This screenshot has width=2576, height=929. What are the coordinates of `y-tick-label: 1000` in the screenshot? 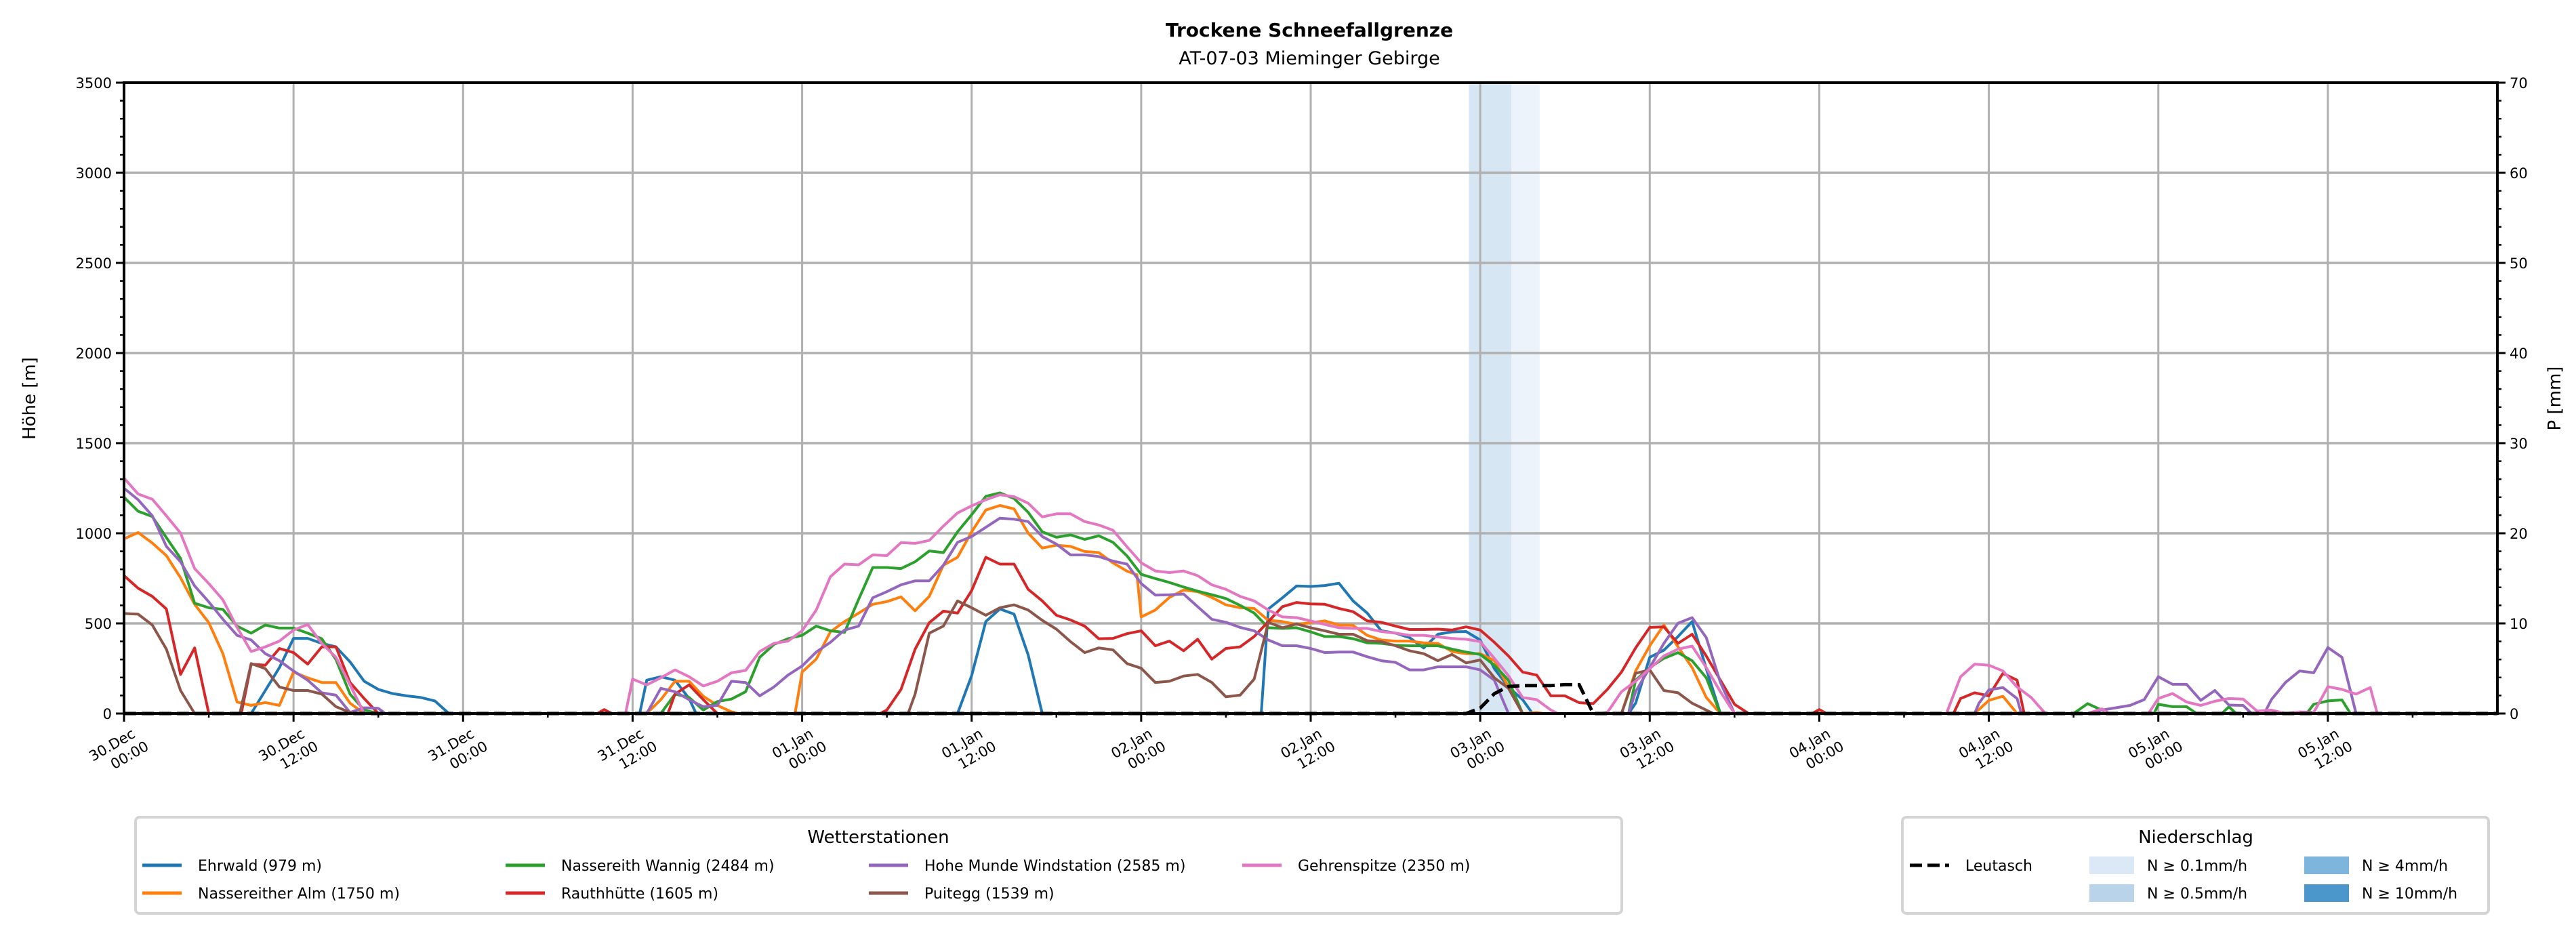 It's located at (94, 534).